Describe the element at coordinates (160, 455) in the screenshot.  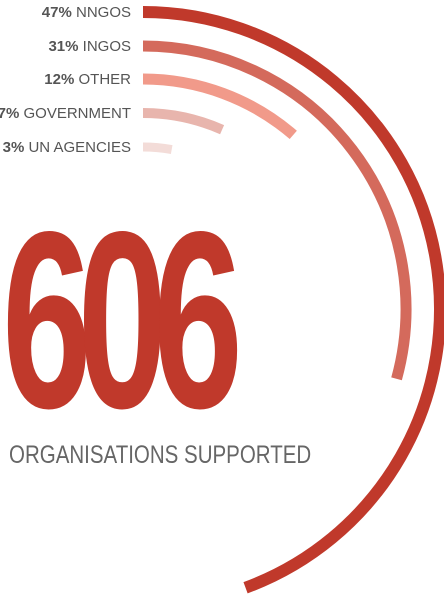
I see `headline-caption: ORGANISATIONS SUPPORTED` at that location.